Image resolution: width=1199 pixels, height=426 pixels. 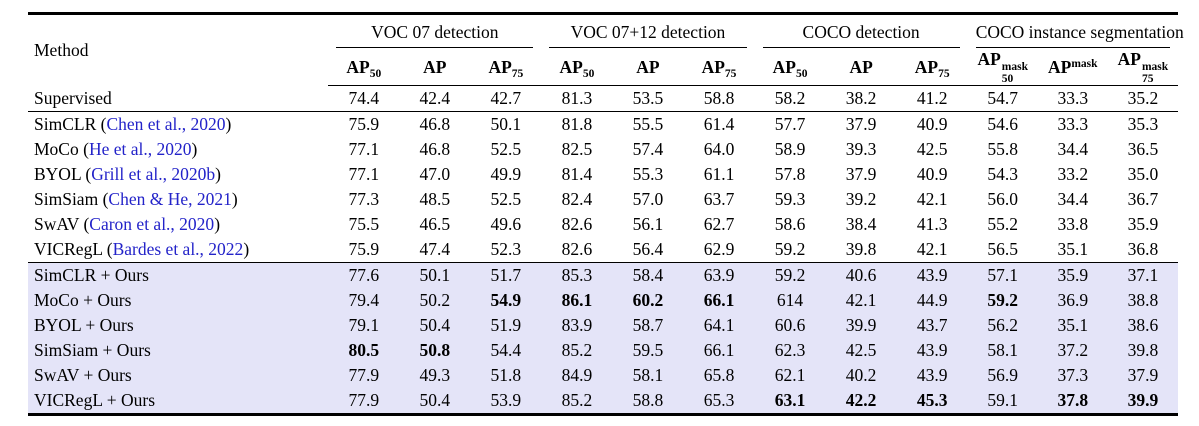 What do you see at coordinates (577, 326) in the screenshot?
I see `metric-cell: 83.9` at bounding box center [577, 326].